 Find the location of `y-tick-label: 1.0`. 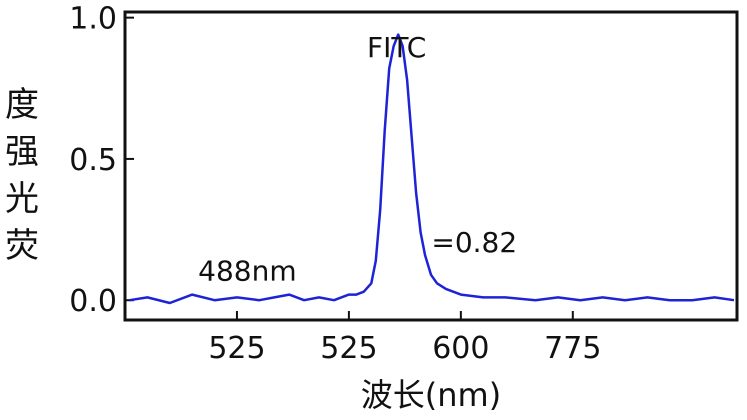

y-tick-label: 1.0 is located at coordinates (93, 19).